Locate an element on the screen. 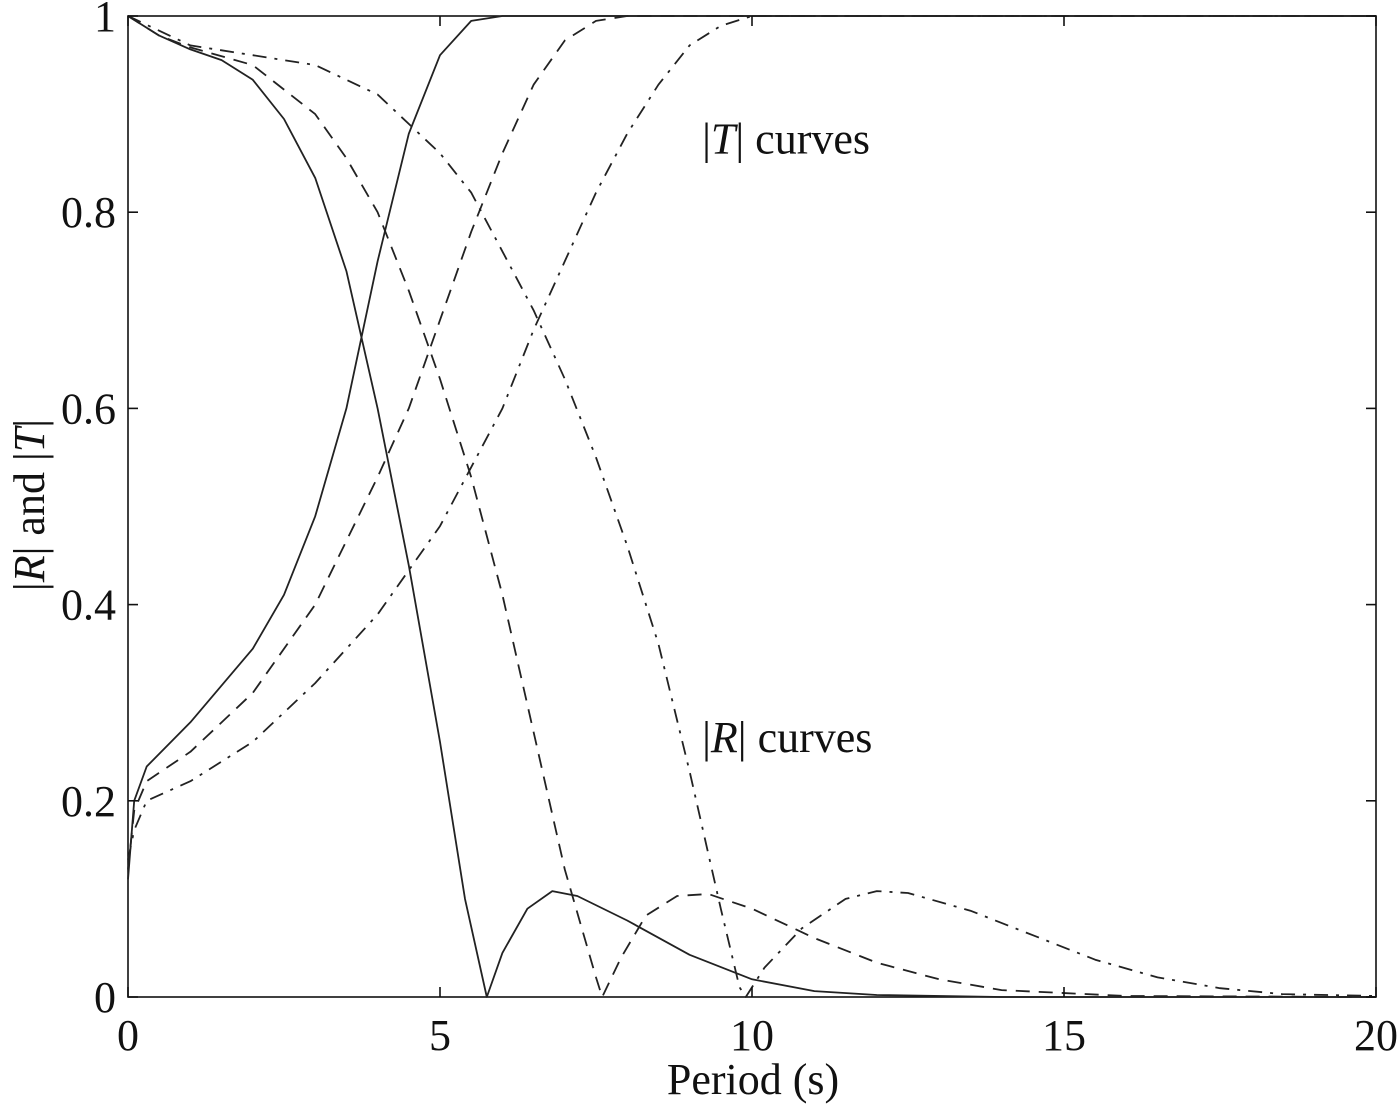 The height and width of the screenshot is (1106, 1400). x-tick-label: 20 is located at coordinates (1376, 1035).